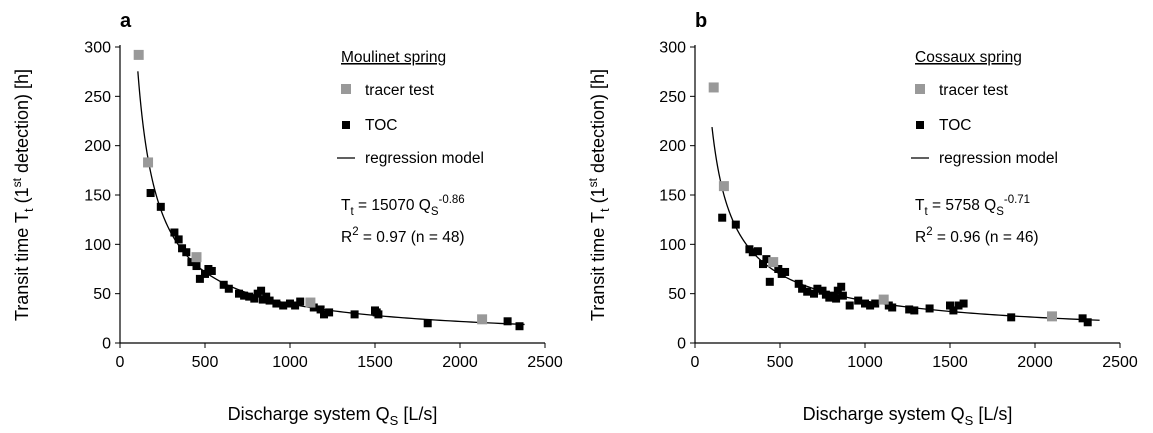 This screenshot has height=433, width=1153. I want to click on chart-title: Cossaux spring, so click(968, 57).